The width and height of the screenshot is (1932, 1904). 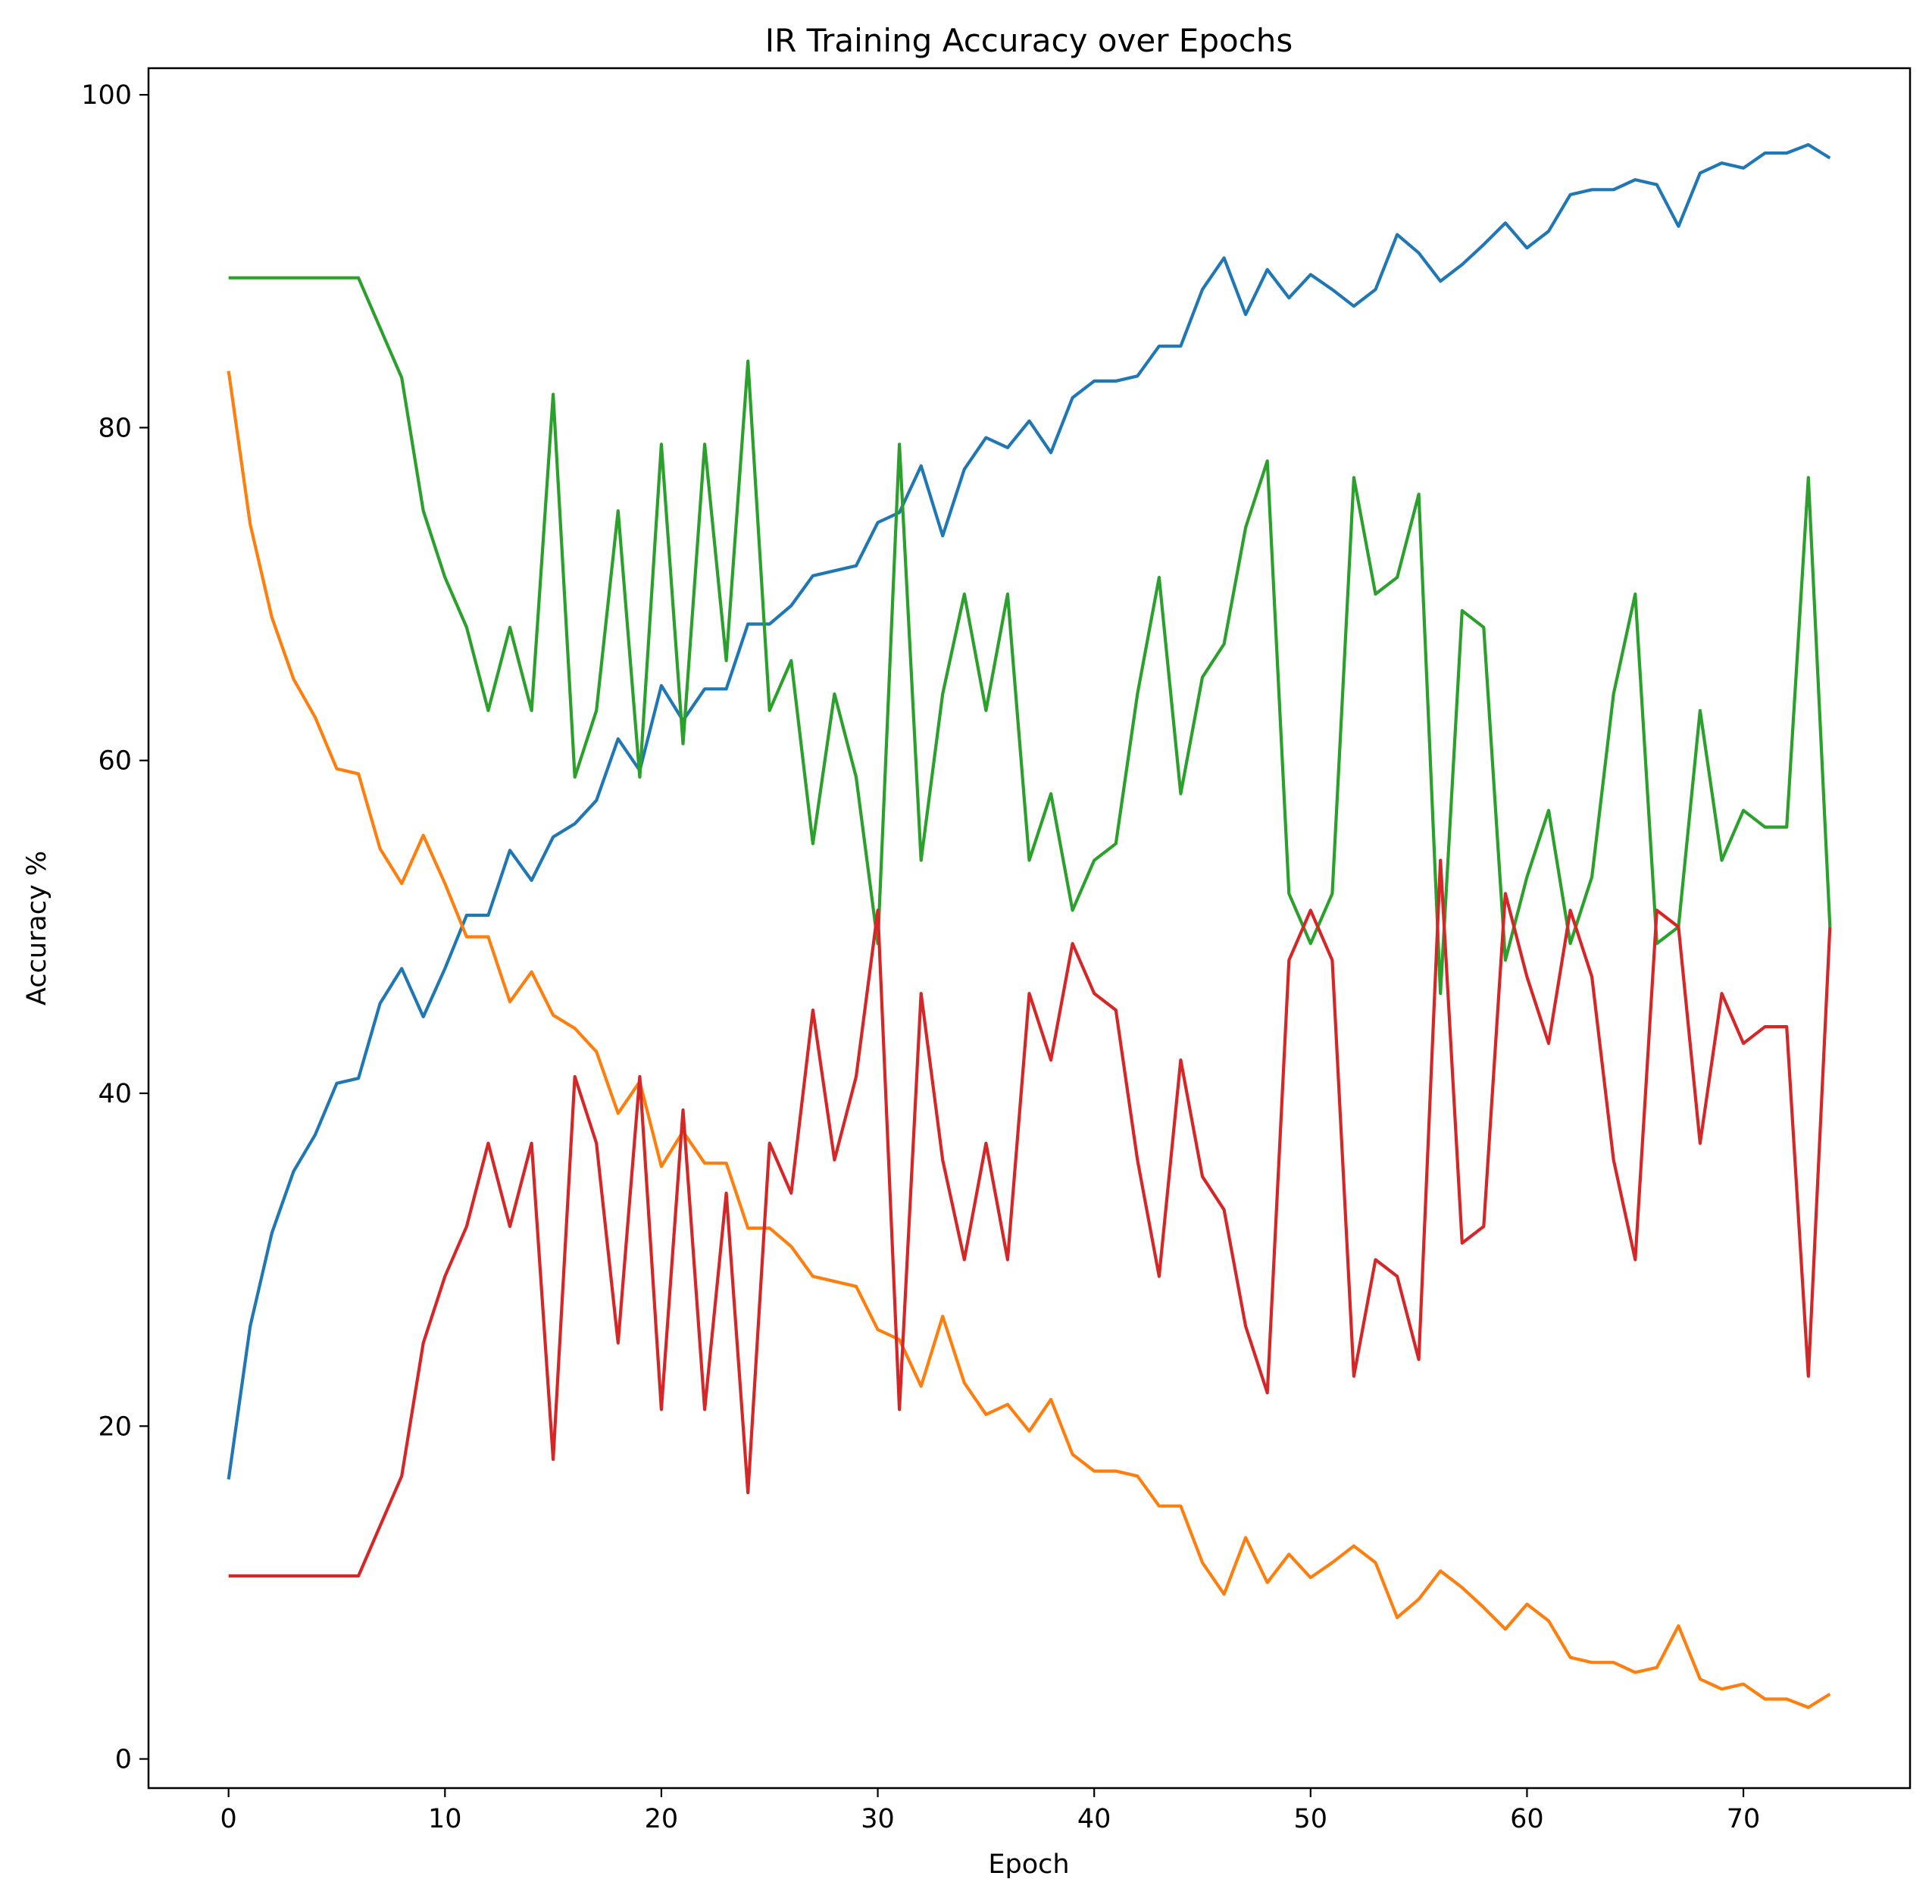 I want to click on y-tick-label: 100, so click(x=106, y=95).